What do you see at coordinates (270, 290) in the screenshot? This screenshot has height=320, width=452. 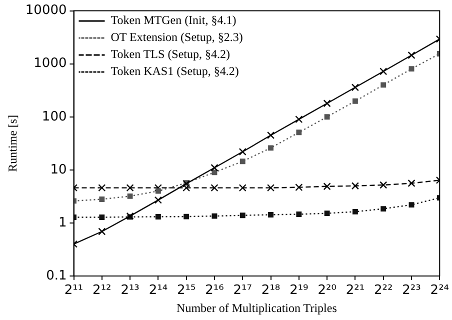 I see `x-tick-label: 2¹⁸` at bounding box center [270, 290].